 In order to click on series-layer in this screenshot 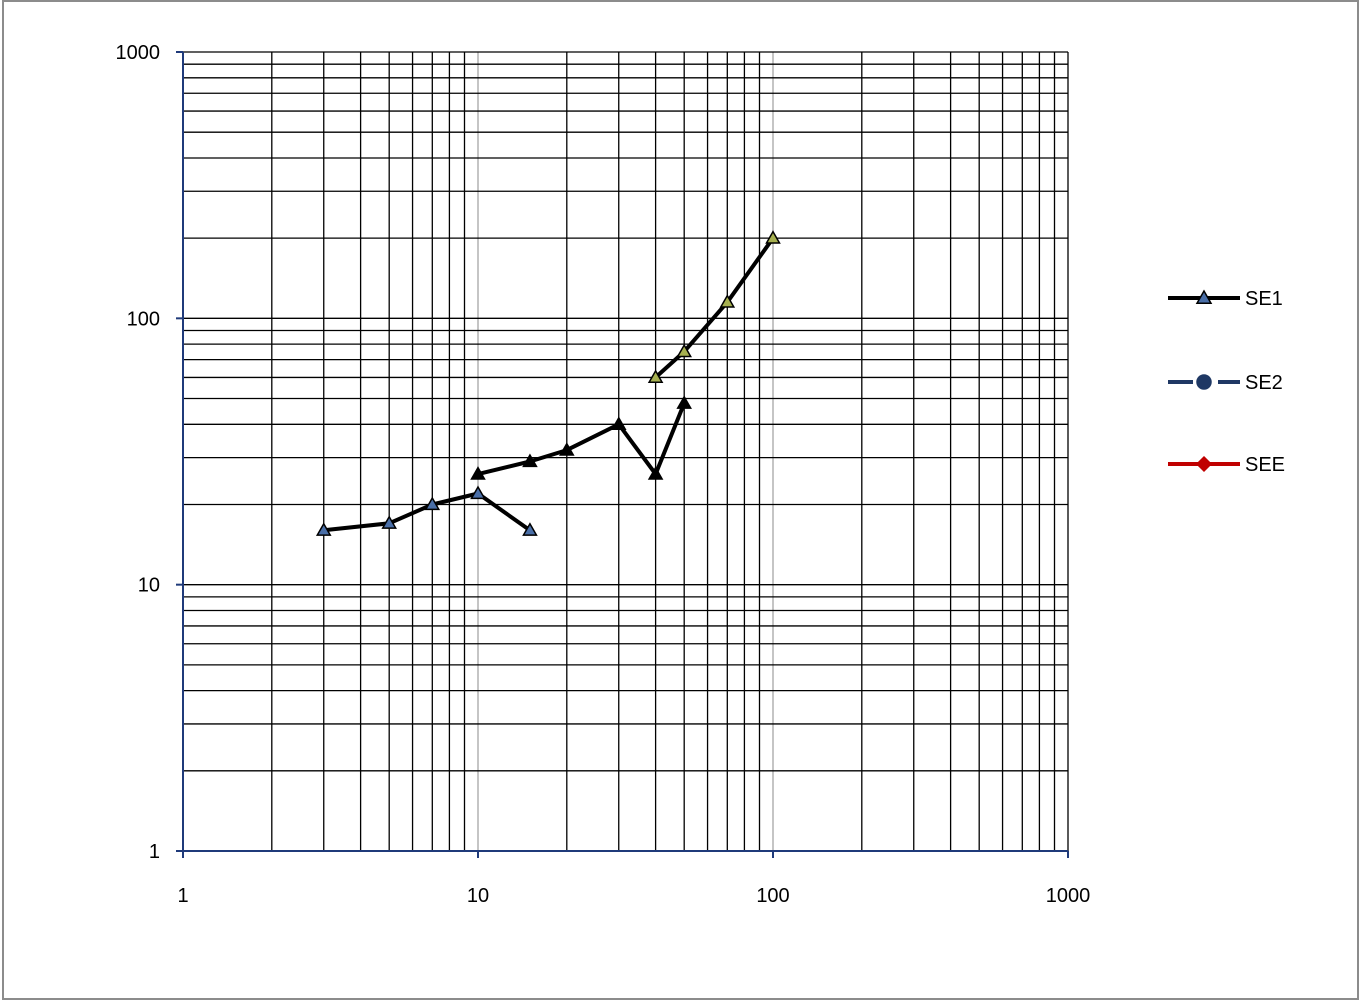, I will do `click(548, 383)`.